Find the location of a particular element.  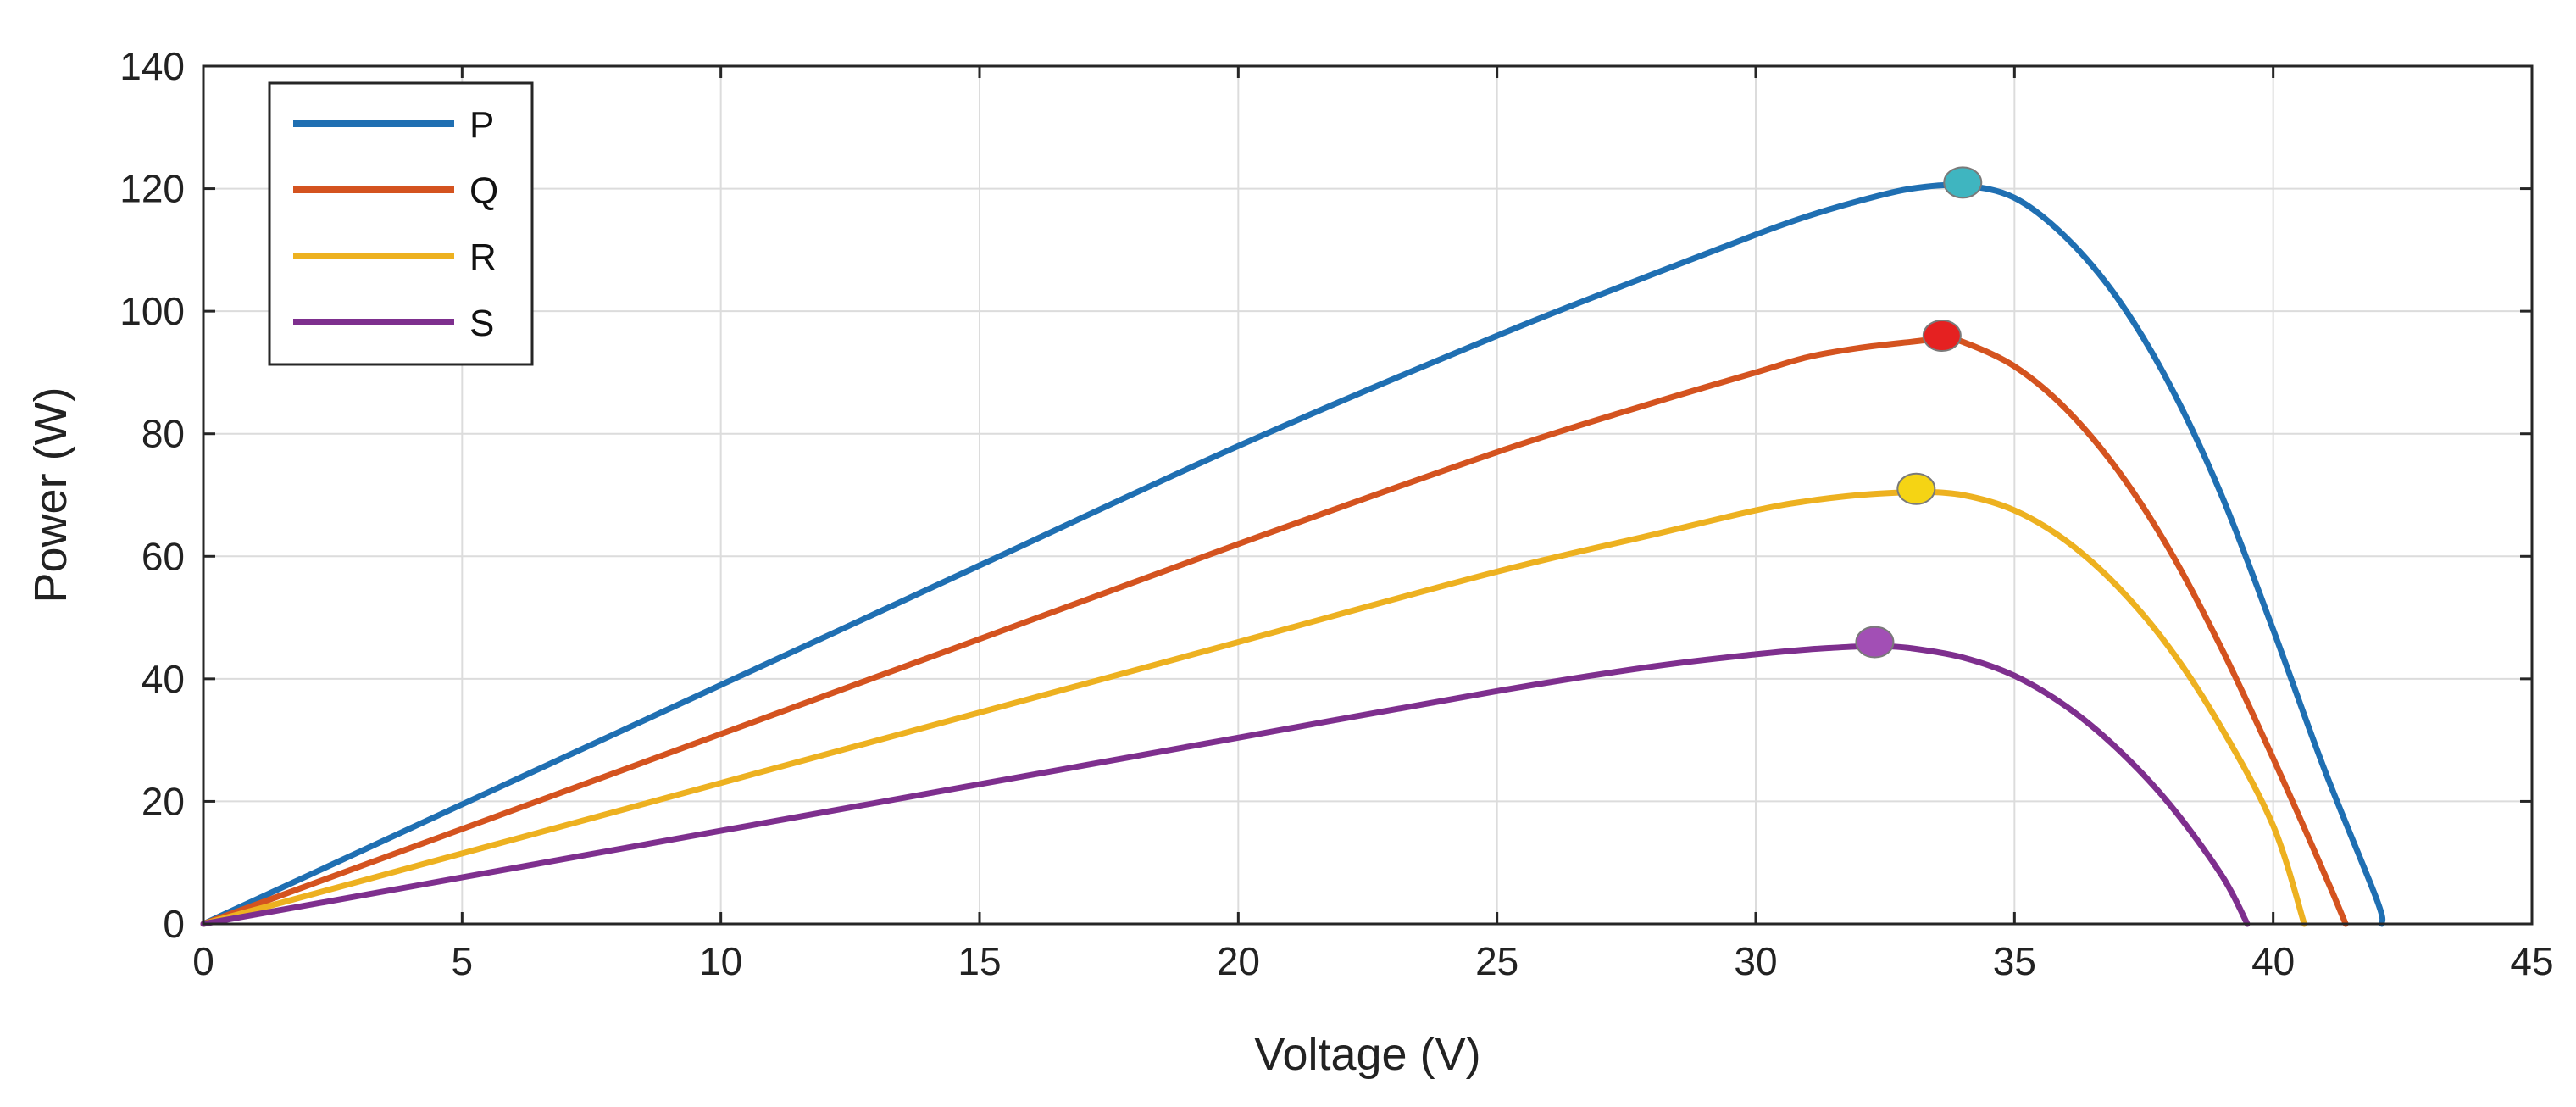

y-tick-label: 60 is located at coordinates (163, 556).